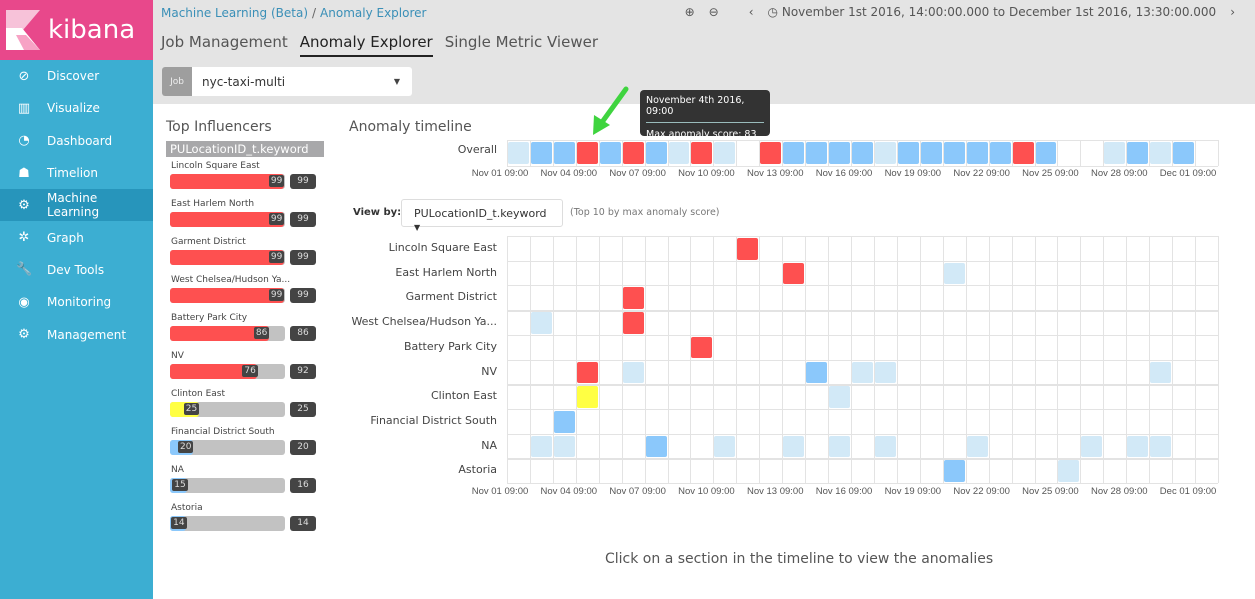 The image size is (1255, 599). I want to click on x-axis-label: Nov 04 09:00, so click(569, 173).